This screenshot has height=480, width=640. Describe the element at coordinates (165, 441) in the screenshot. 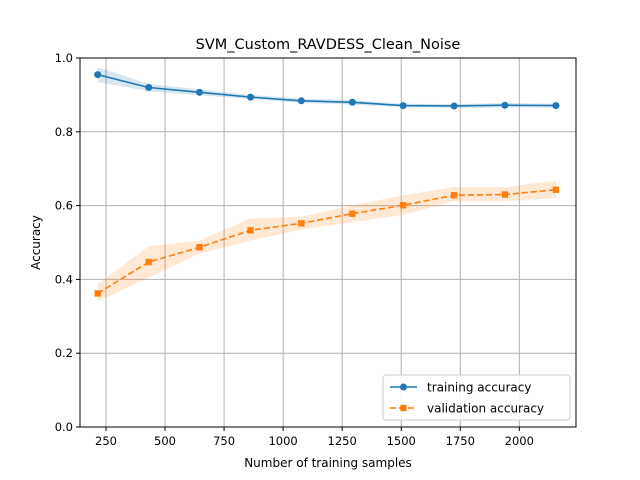

I see `x-tick-label-1: 500` at that location.